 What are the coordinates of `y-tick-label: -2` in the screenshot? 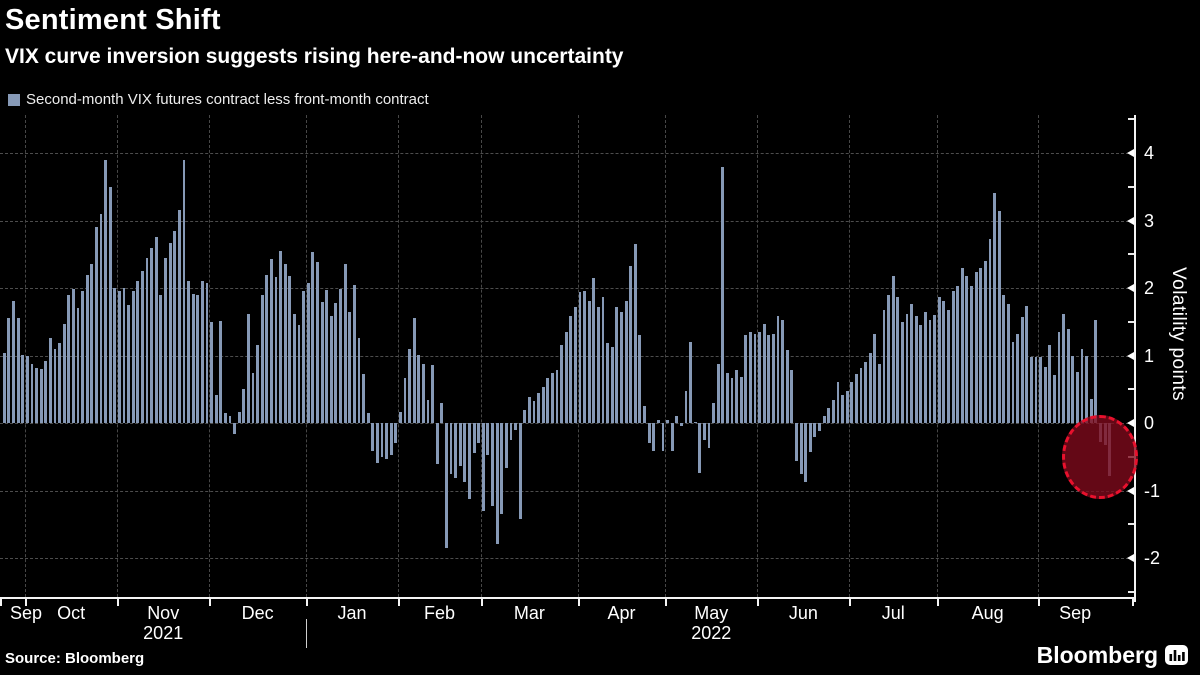 It's located at (1152, 558).